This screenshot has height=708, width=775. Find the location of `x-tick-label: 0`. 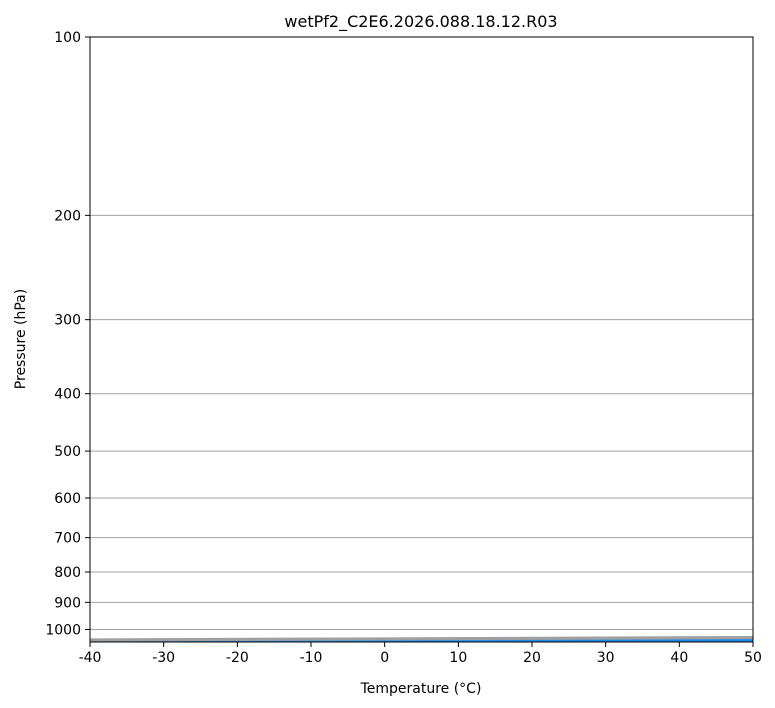

x-tick-label: 0 is located at coordinates (384, 658).